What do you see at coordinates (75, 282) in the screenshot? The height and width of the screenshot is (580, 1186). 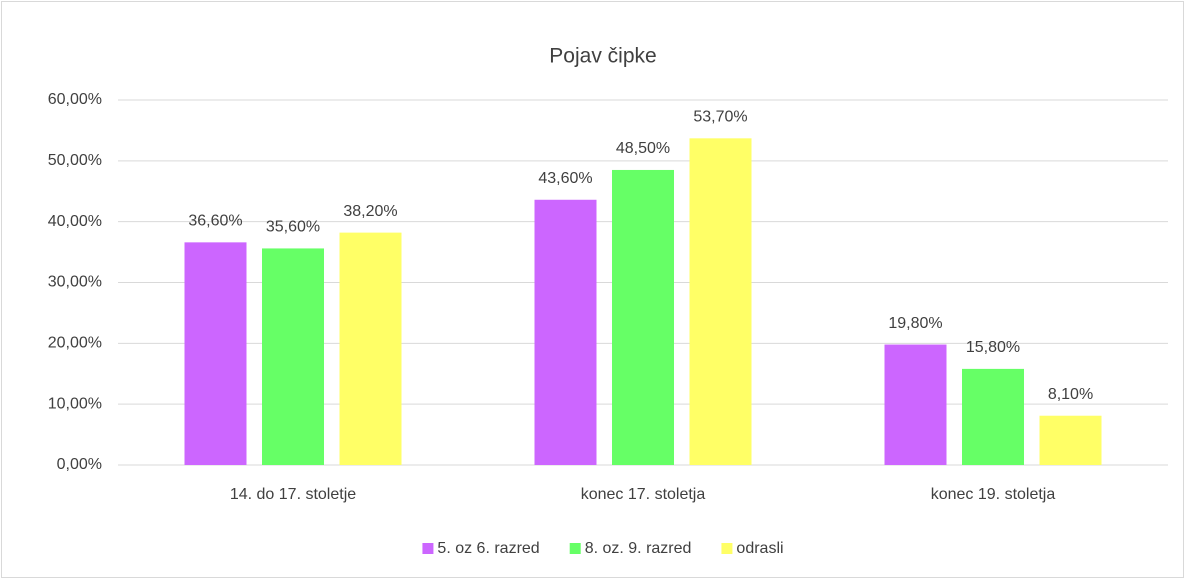 I see `y-tick-label: 30,00%` at bounding box center [75, 282].